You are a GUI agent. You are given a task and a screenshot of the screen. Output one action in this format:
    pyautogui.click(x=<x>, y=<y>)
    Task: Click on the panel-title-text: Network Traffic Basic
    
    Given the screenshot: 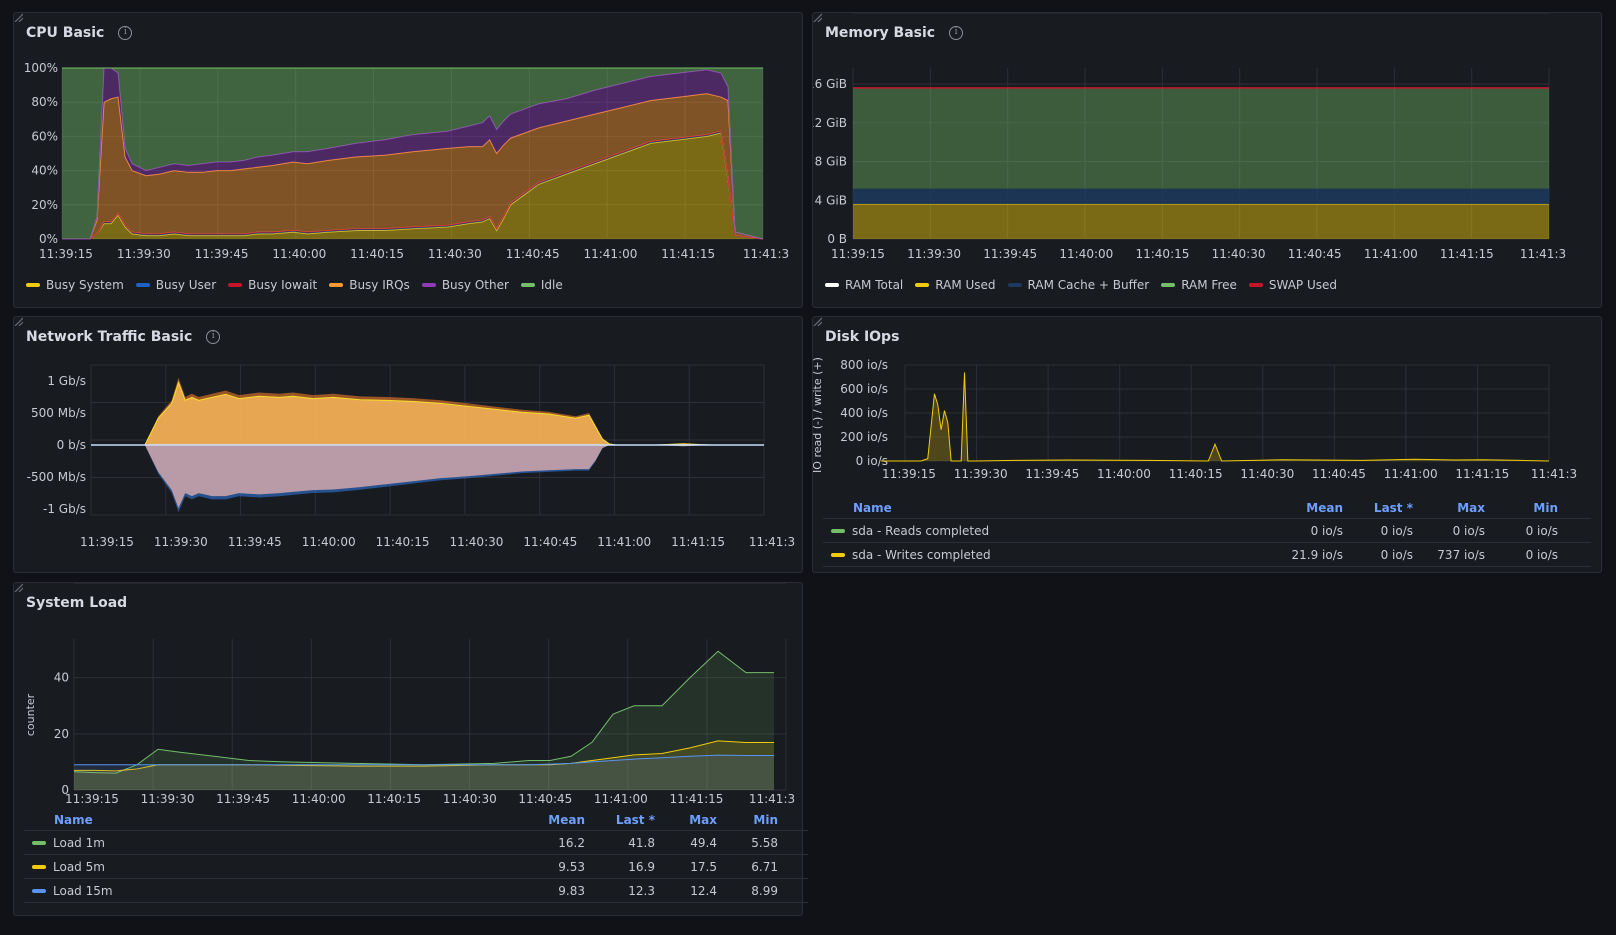 What is the action you would take?
    pyautogui.click(x=109, y=337)
    